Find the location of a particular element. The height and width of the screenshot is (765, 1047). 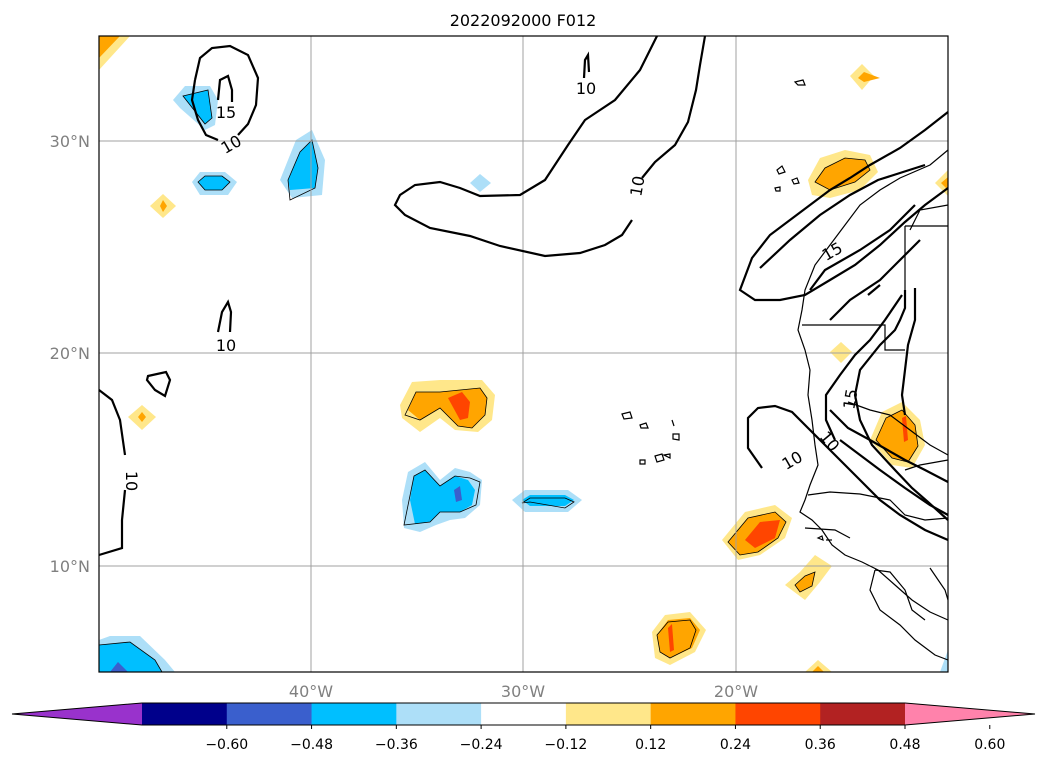

colorbar-outline is located at coordinates (523, 714).